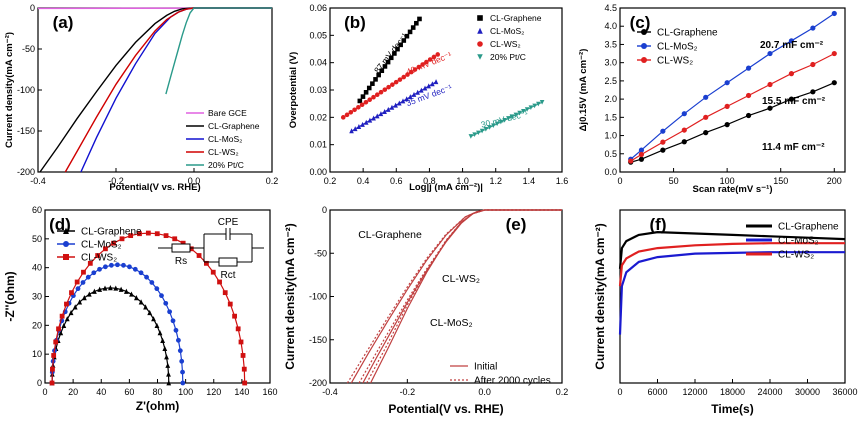 Image resolution: width=866 pixels, height=427 pixels. What do you see at coordinates (694, 392) in the screenshot?
I see `x-tick-label: 12000` at bounding box center [694, 392].